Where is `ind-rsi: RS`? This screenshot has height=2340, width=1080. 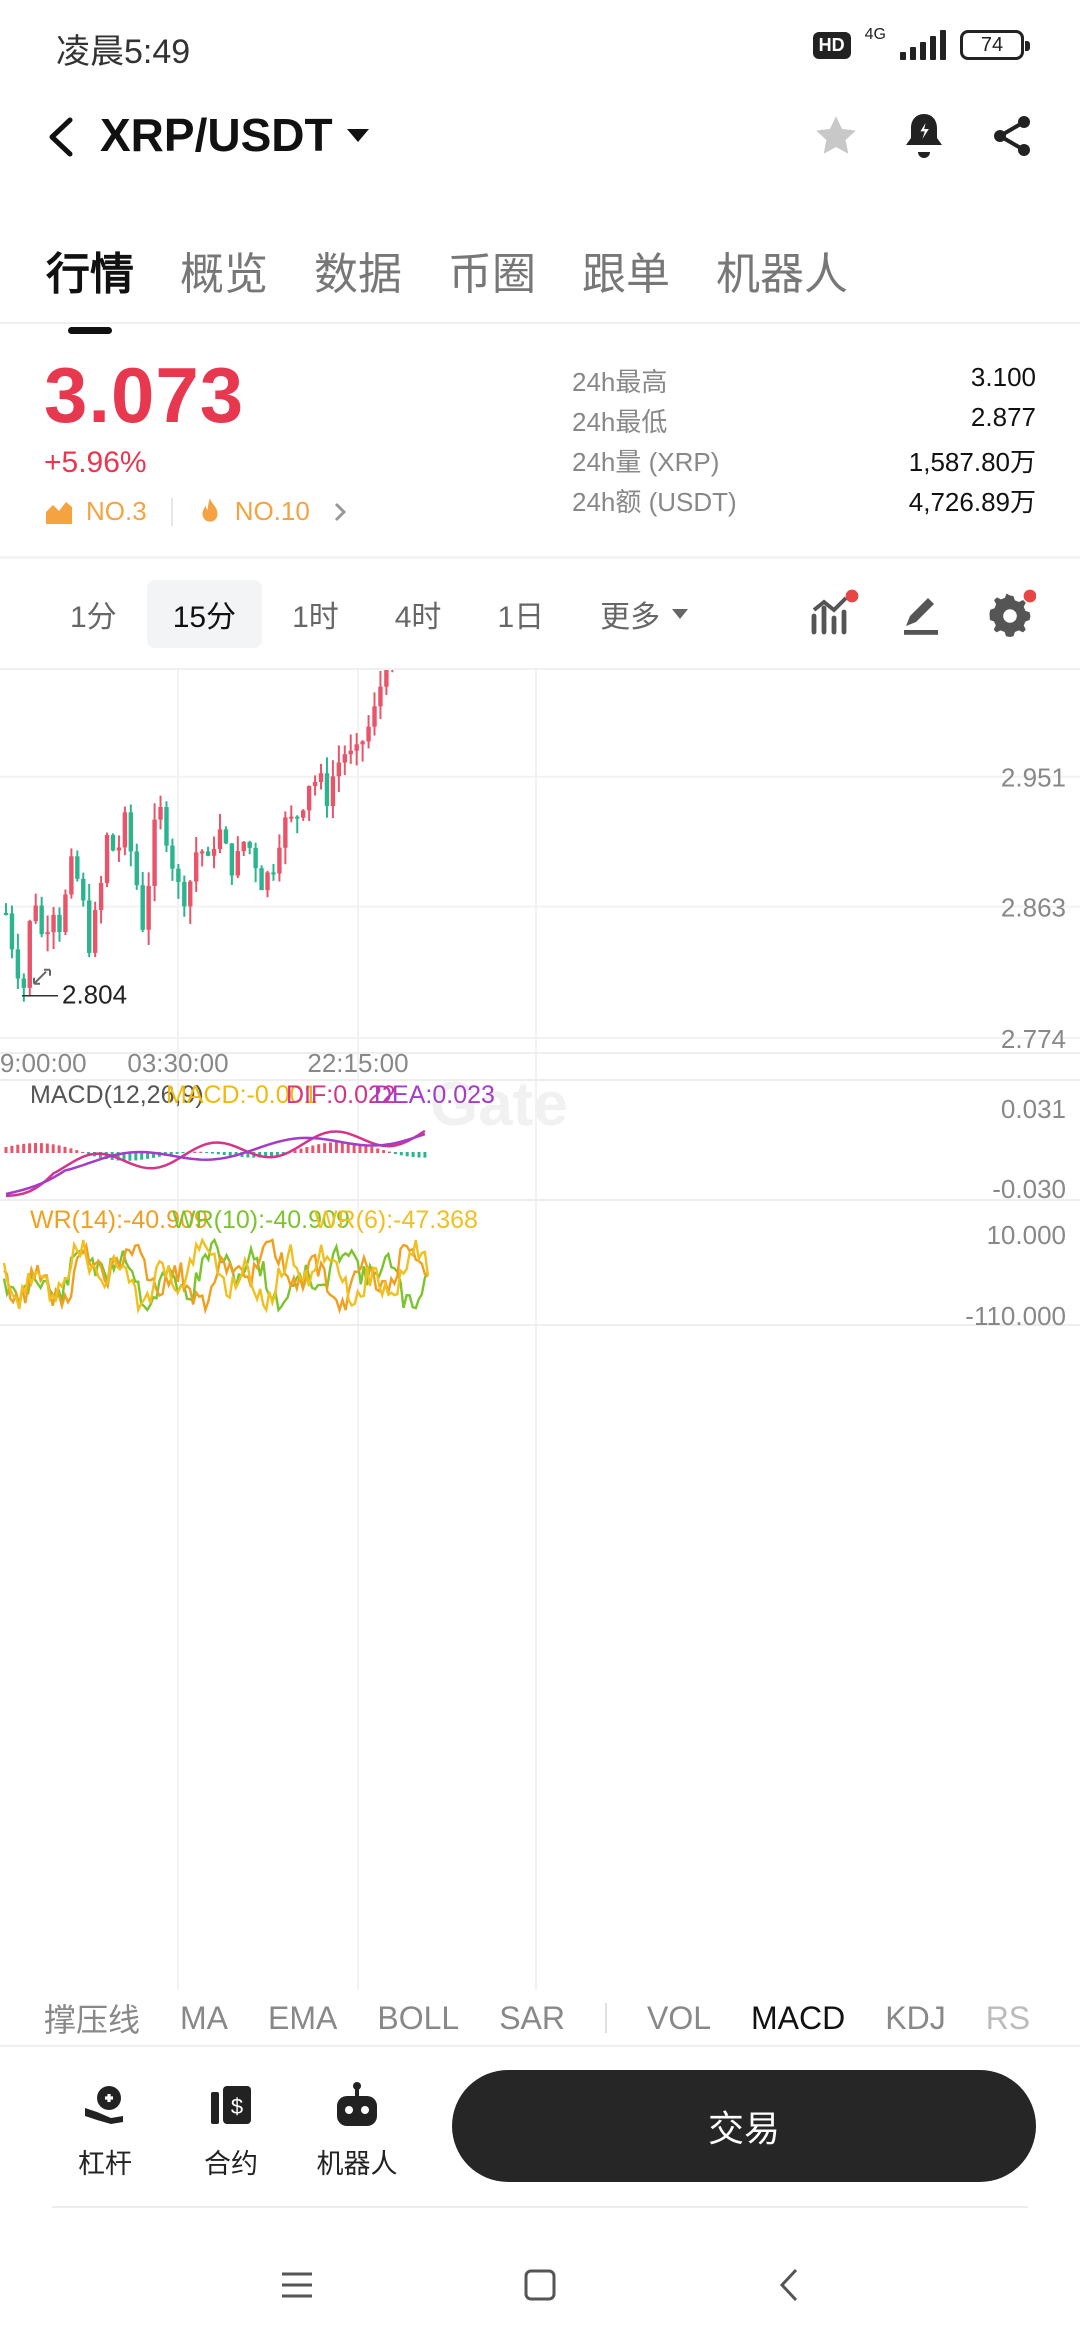 ind-rsi: RS is located at coordinates (1008, 2017).